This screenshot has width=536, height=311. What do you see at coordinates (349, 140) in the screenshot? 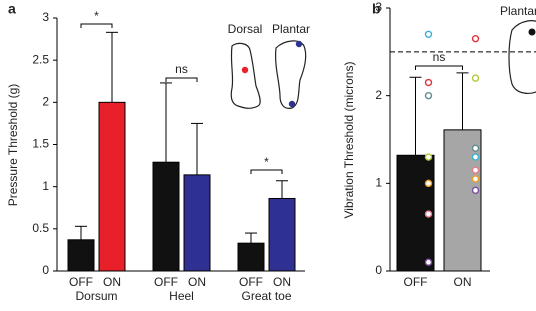
I see `y-axis-title: Vibration Threshold (microns)` at bounding box center [349, 140].